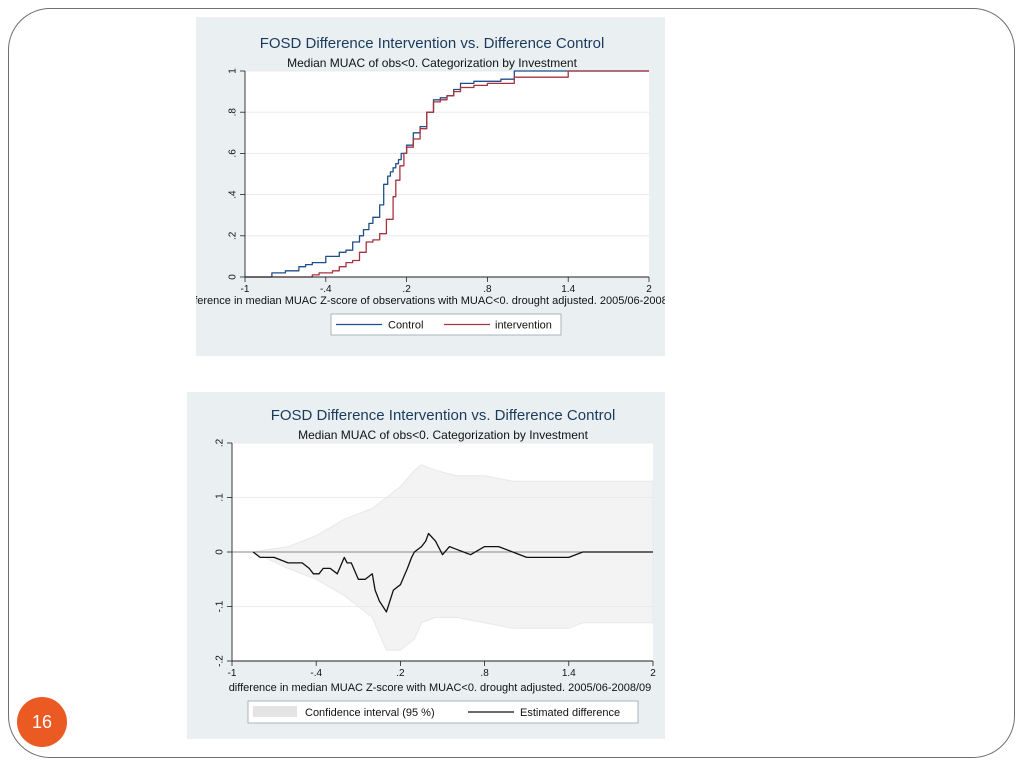 The width and height of the screenshot is (1024, 768). Describe the element at coordinates (523, 326) in the screenshot. I see `legend-label-intervention: intervention` at that location.